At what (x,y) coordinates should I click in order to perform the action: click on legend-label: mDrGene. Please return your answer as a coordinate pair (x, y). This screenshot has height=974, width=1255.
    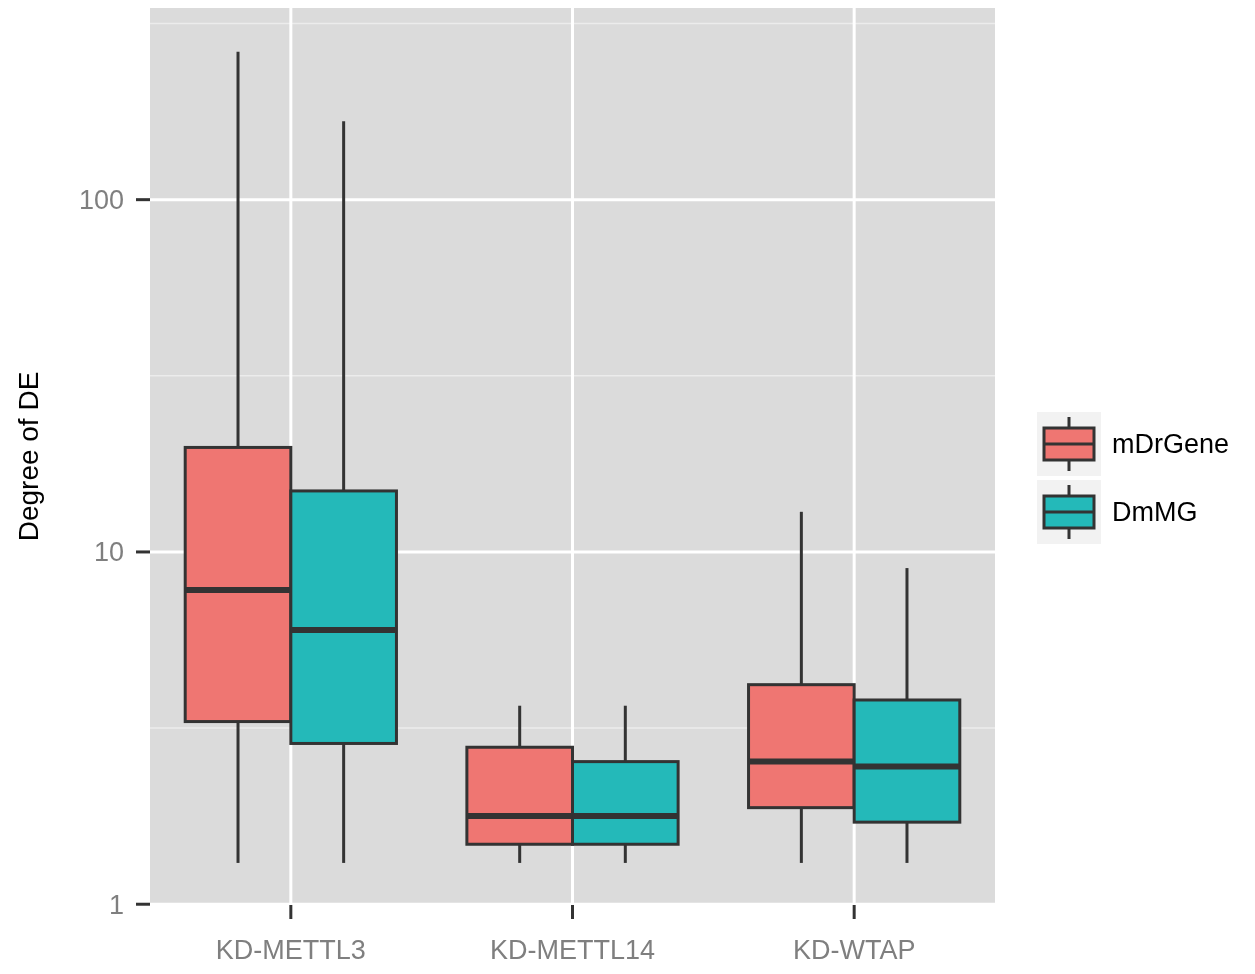
    Looking at the image, I should click on (1171, 444).